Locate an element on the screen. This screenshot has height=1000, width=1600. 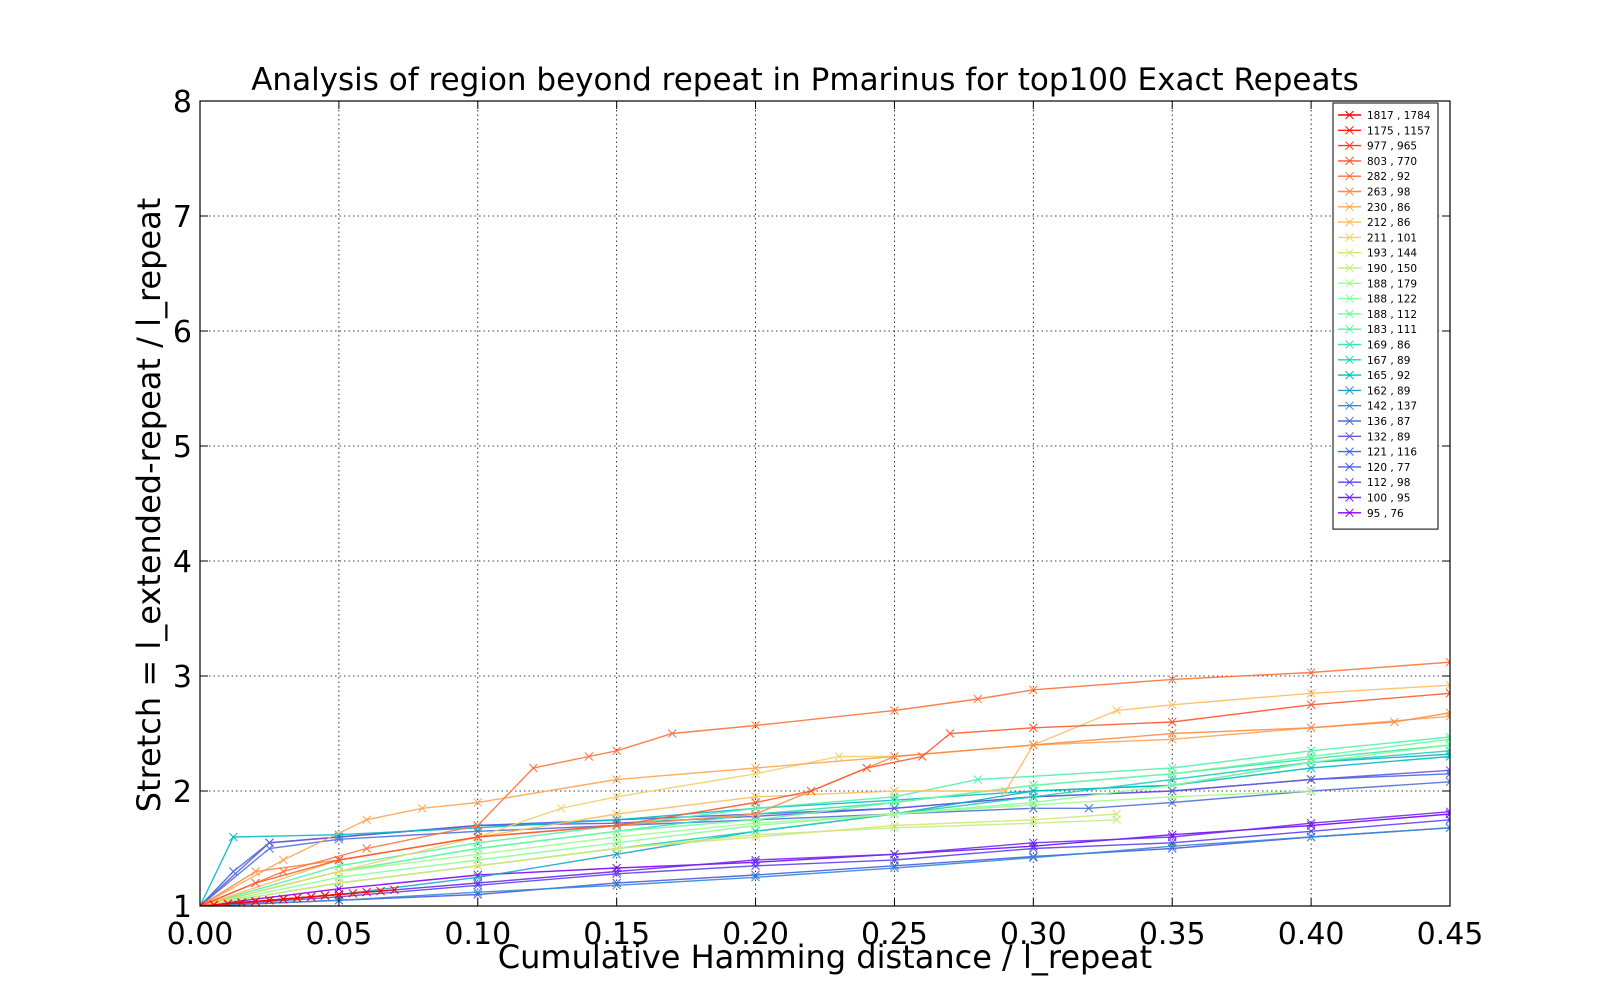
legend-entry: 211 , 101 is located at coordinates (1377, 238).